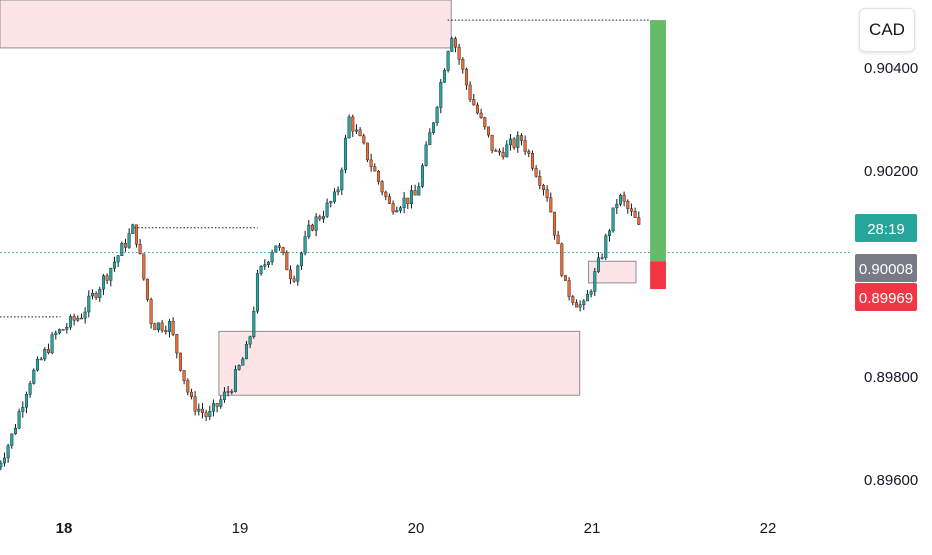 This screenshot has height=555, width=932. Describe the element at coordinates (416, 528) in the screenshot. I see `time-tick-label: 20` at that location.